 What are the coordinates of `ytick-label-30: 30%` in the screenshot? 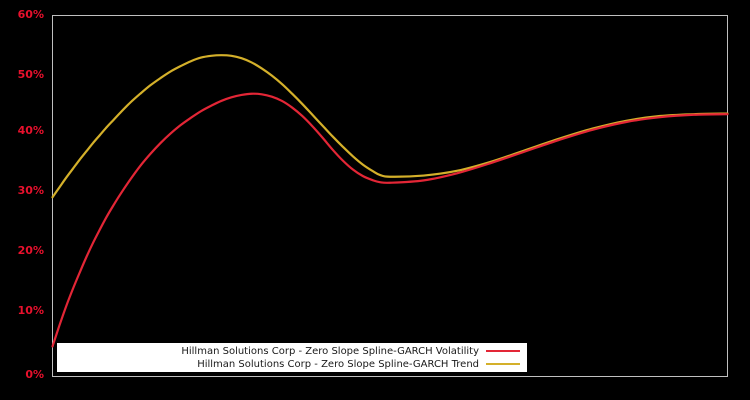 It's located at (30, 190).